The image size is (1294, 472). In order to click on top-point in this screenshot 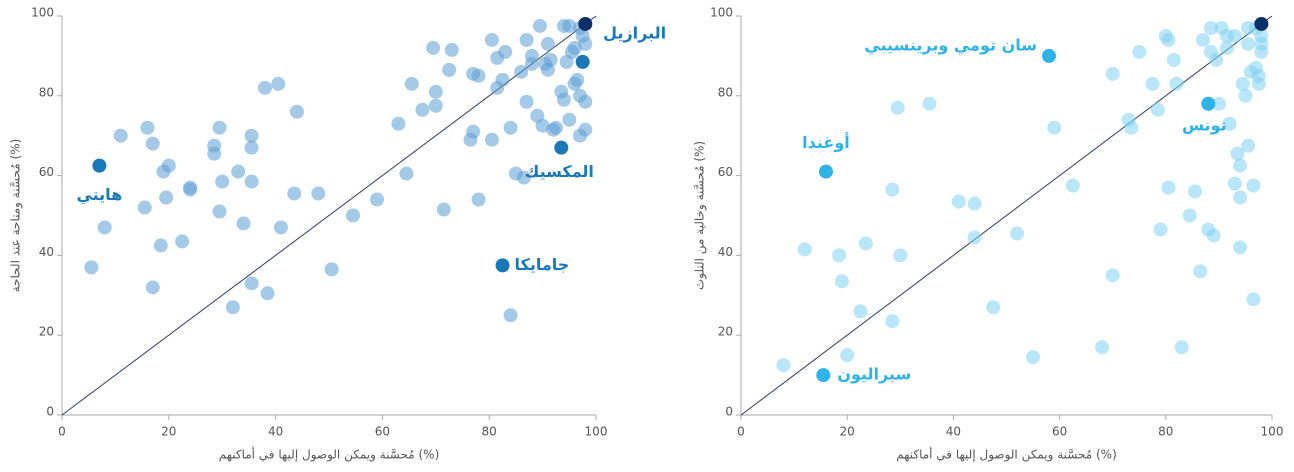, I will do `click(1261, 23)`.